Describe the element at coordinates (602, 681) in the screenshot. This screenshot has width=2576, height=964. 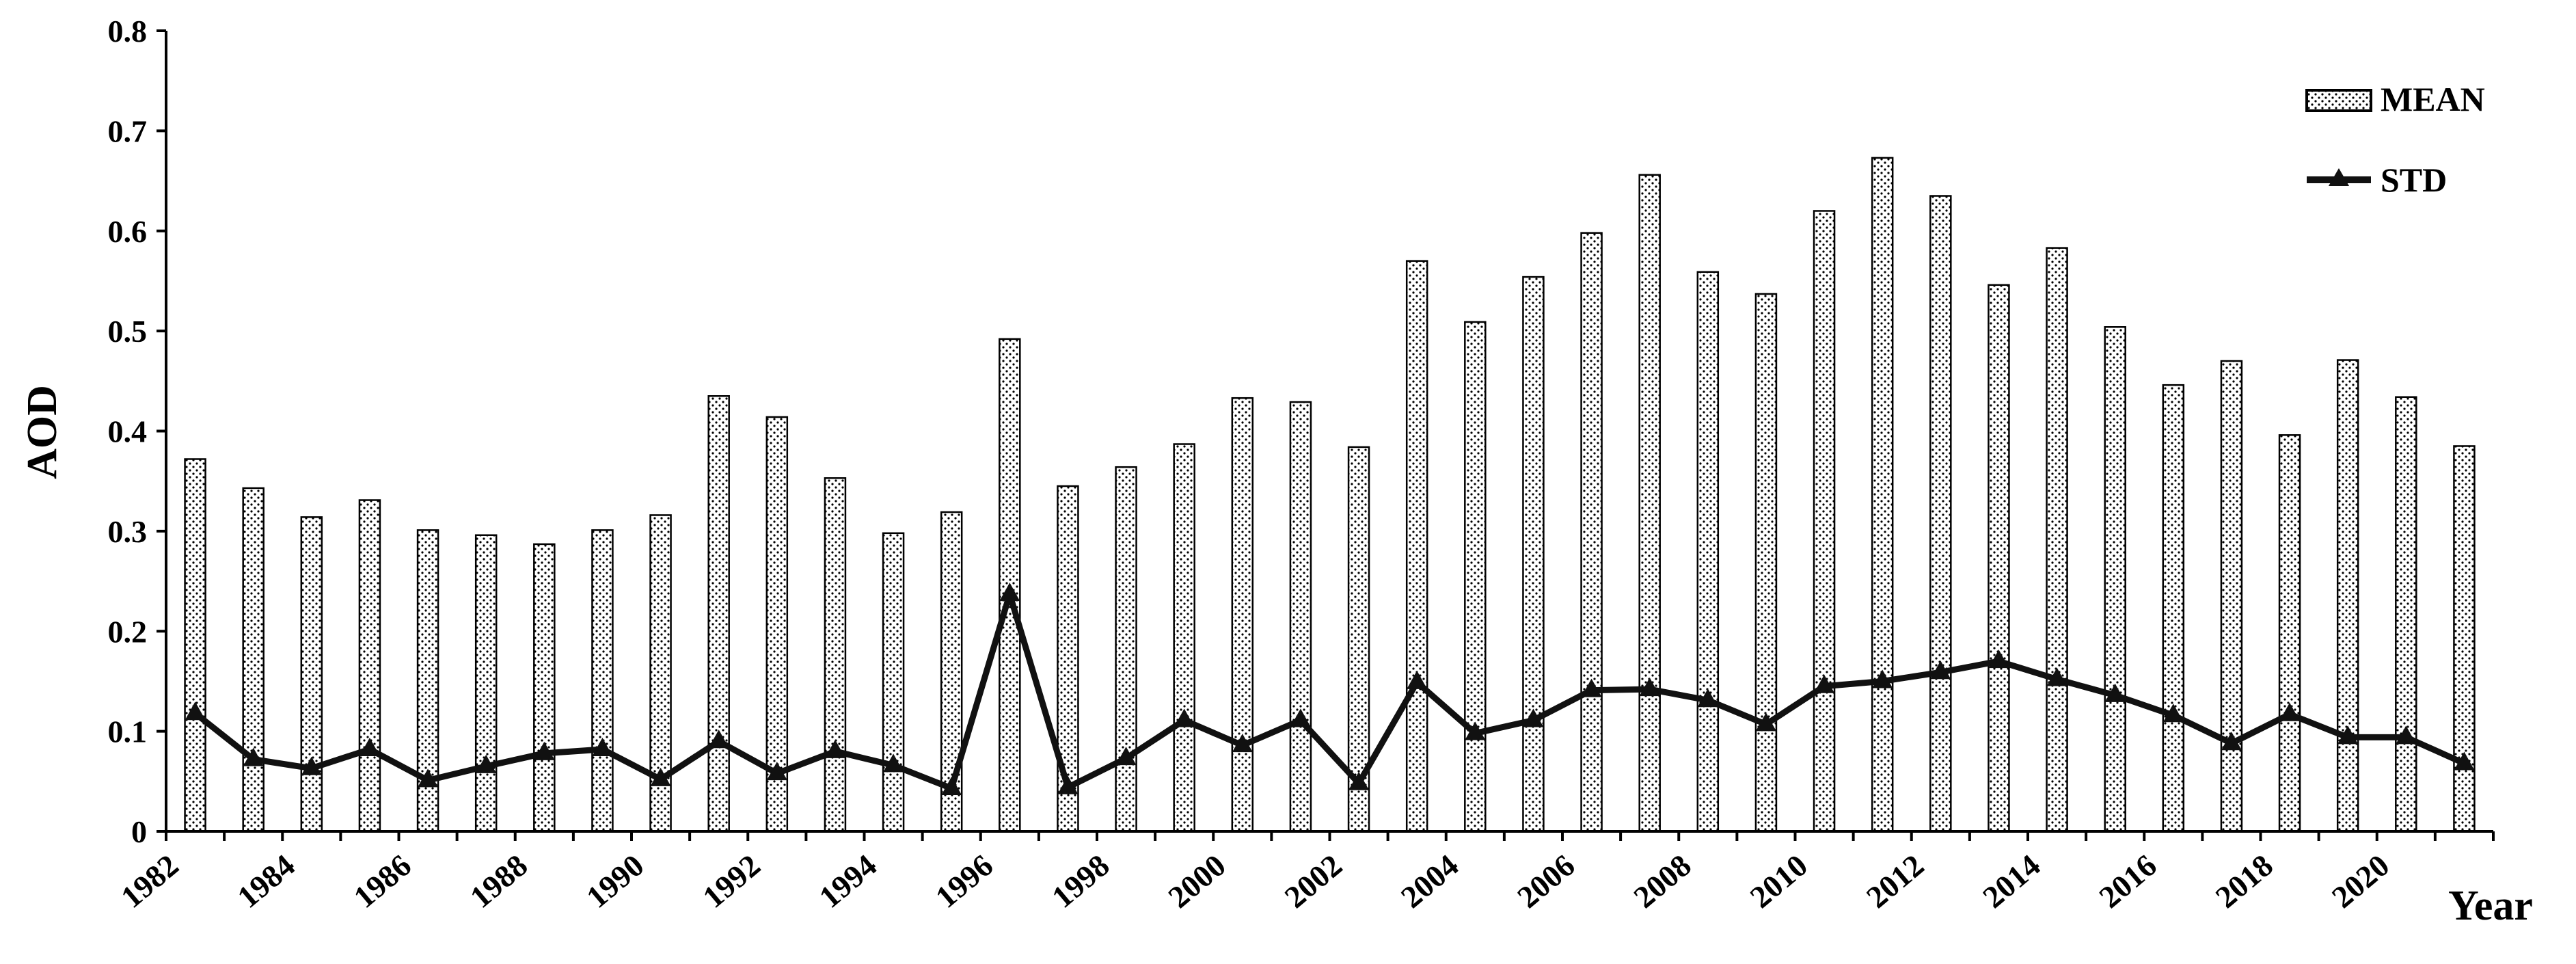
I see `bar-mean-1989` at that location.